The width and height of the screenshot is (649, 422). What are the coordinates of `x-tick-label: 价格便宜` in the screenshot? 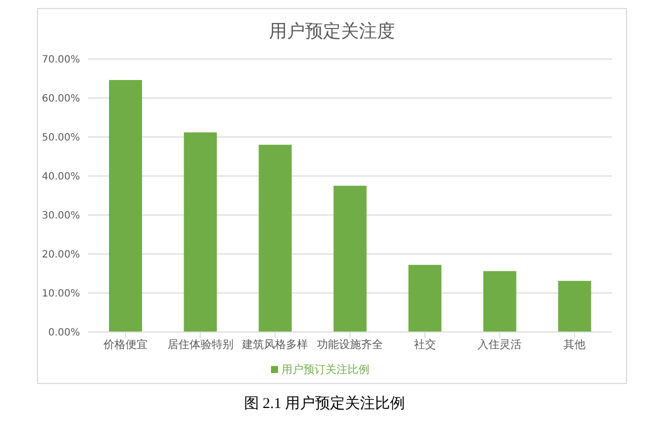 It's located at (125, 344).